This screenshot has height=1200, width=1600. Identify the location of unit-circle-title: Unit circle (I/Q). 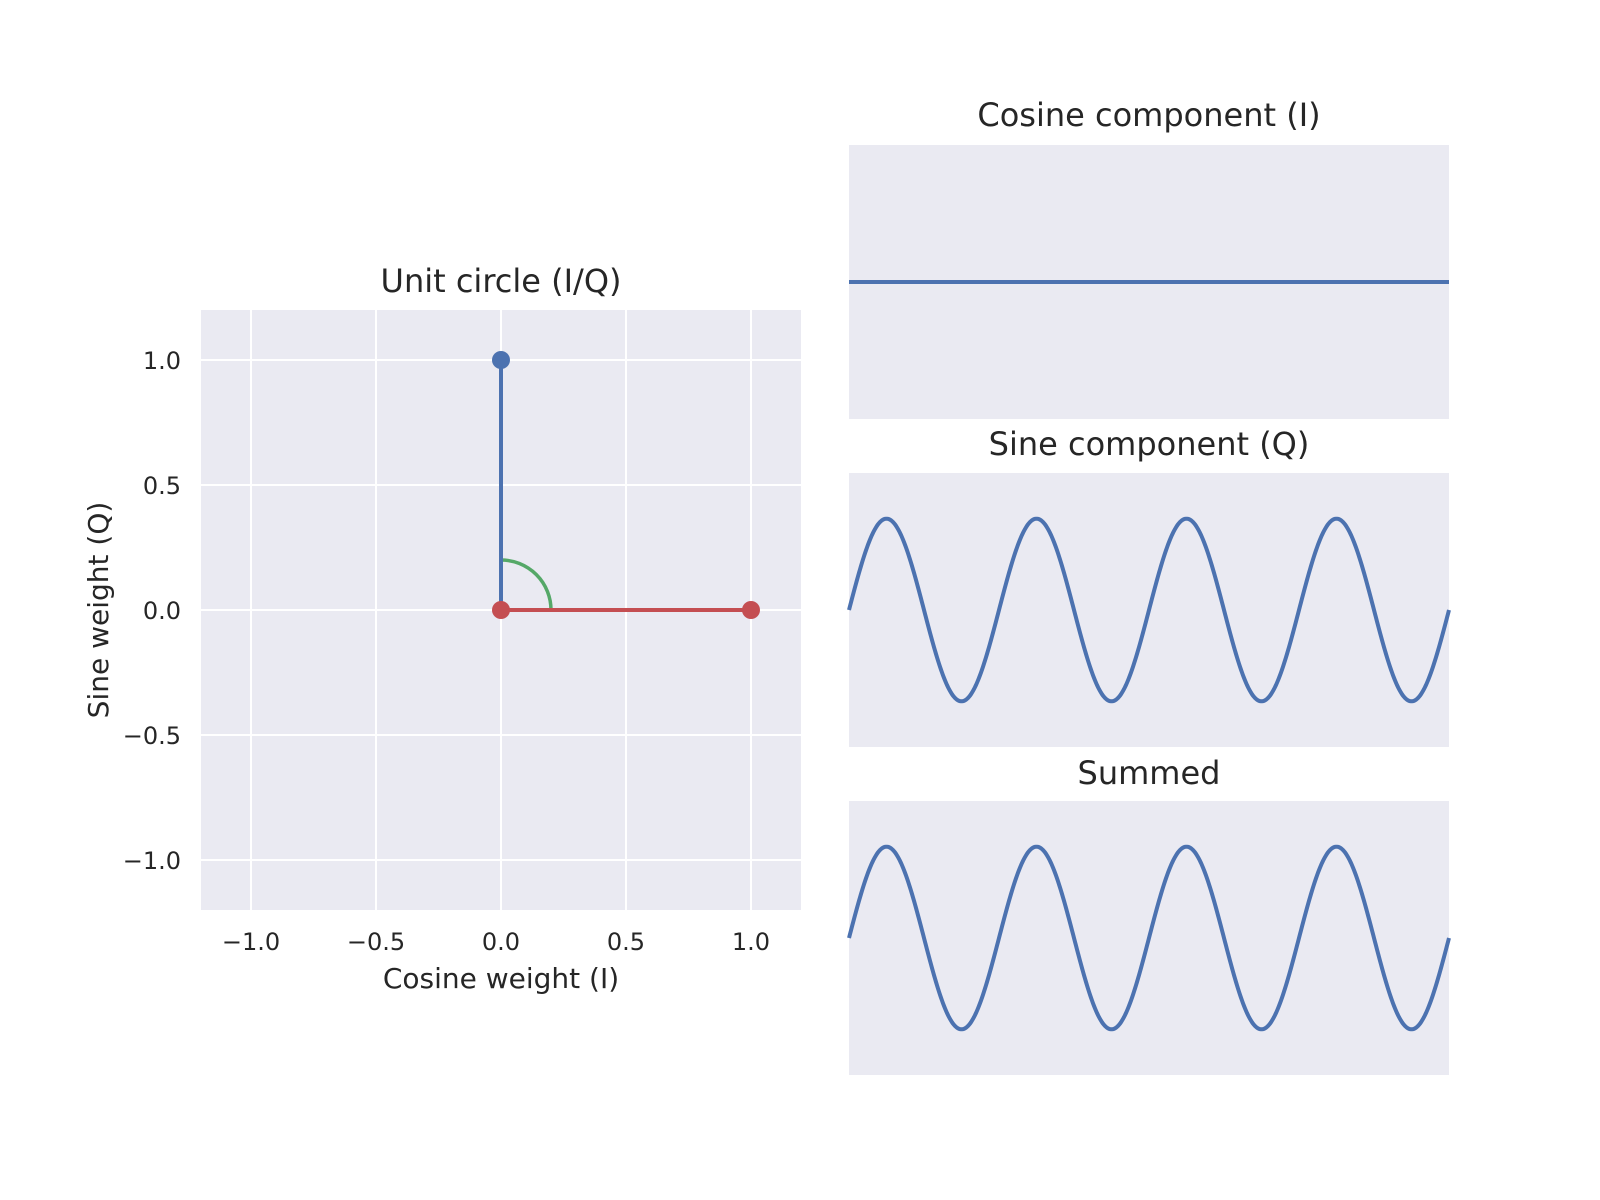
(501, 281).